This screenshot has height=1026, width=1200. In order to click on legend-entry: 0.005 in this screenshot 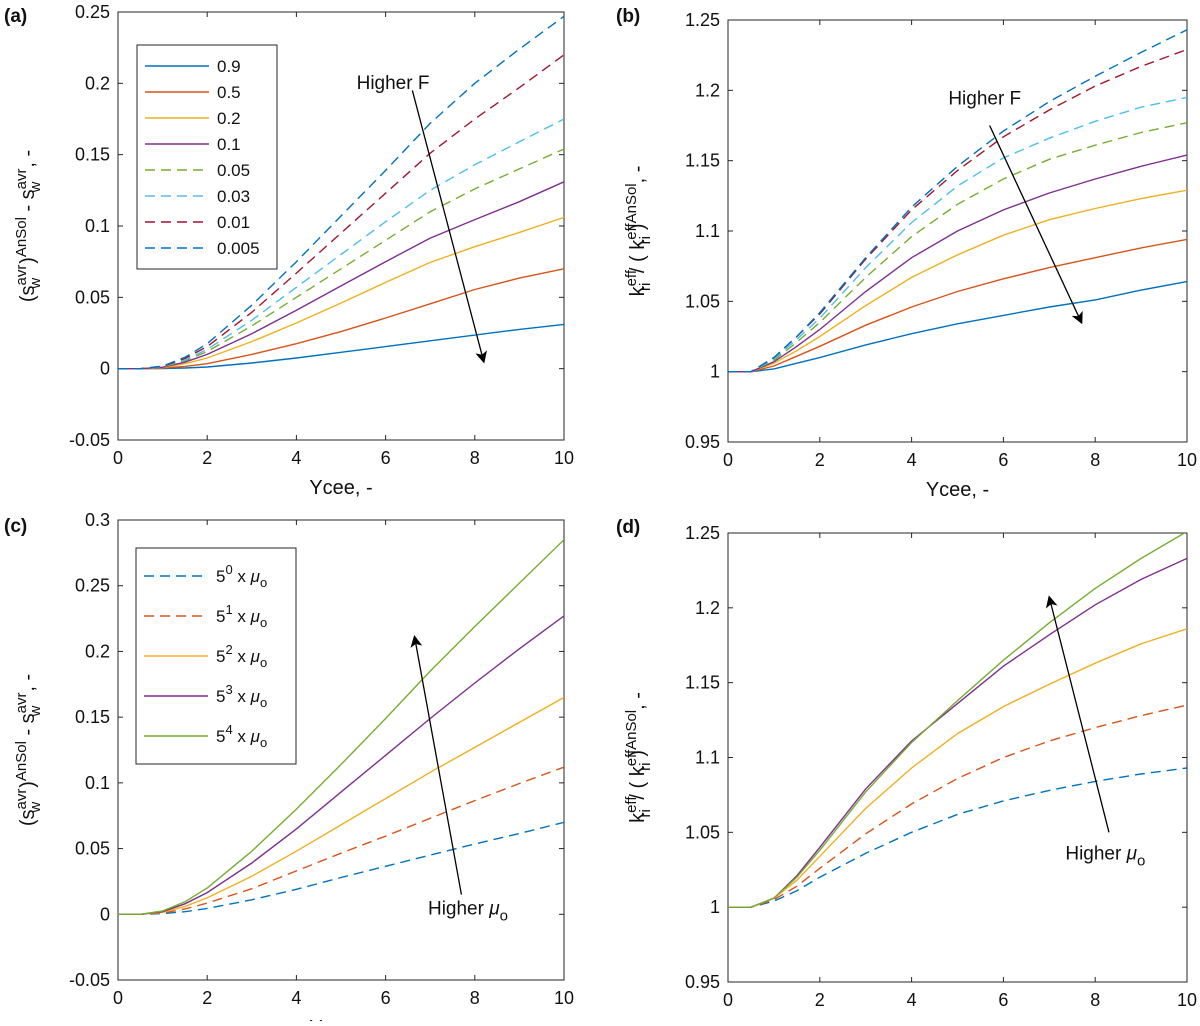, I will do `click(238, 248)`.